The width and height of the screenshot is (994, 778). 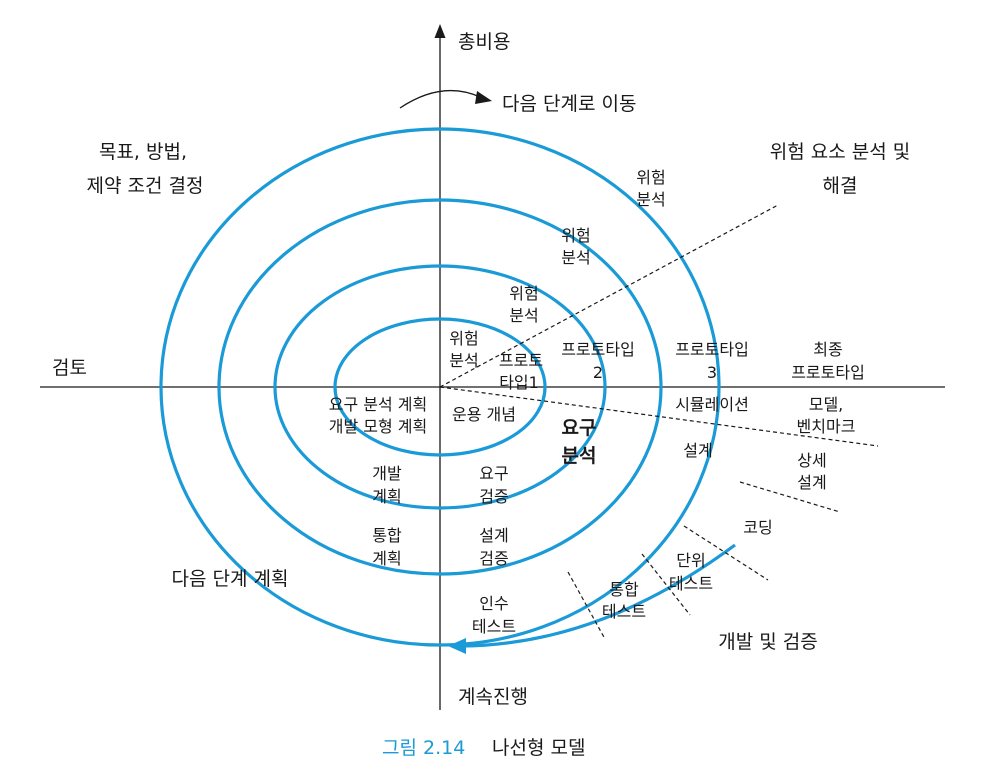 What do you see at coordinates (579, 456) in the screenshot?
I see `requirements-analysis-line2: 분석` at bounding box center [579, 456].